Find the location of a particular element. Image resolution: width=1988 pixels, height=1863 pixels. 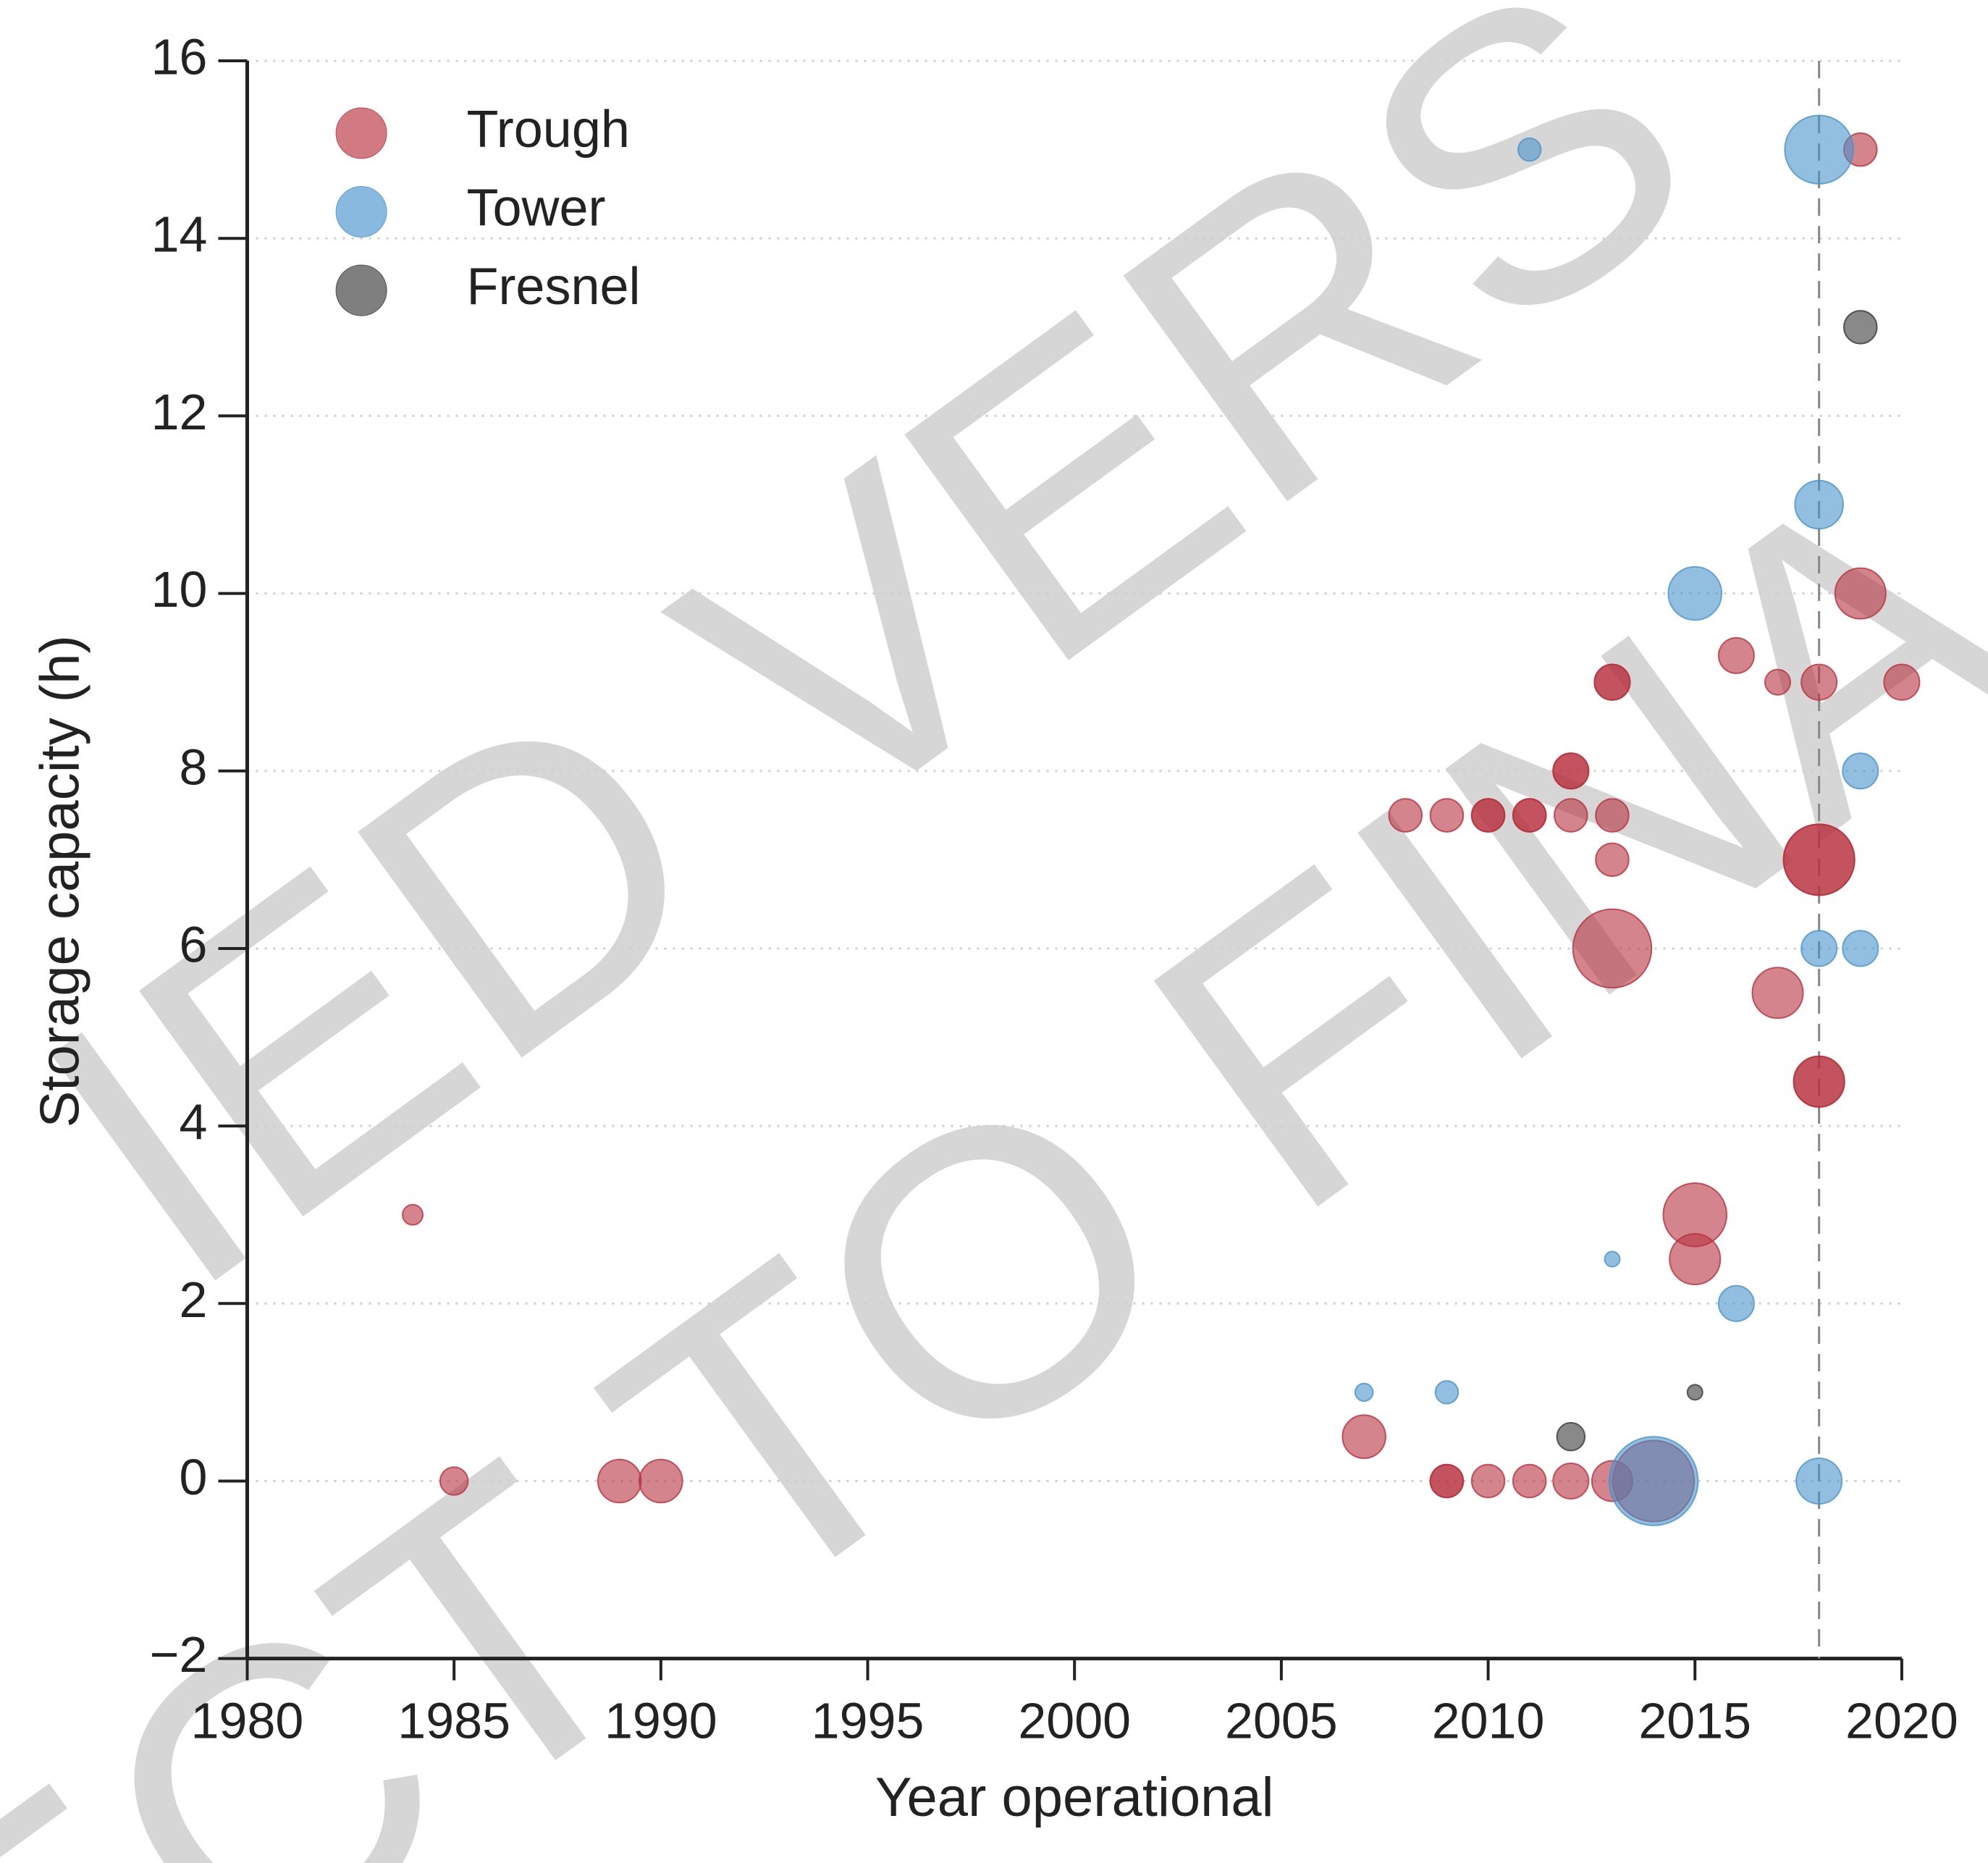

x-tick-label: 2010 is located at coordinates (1488, 1721).